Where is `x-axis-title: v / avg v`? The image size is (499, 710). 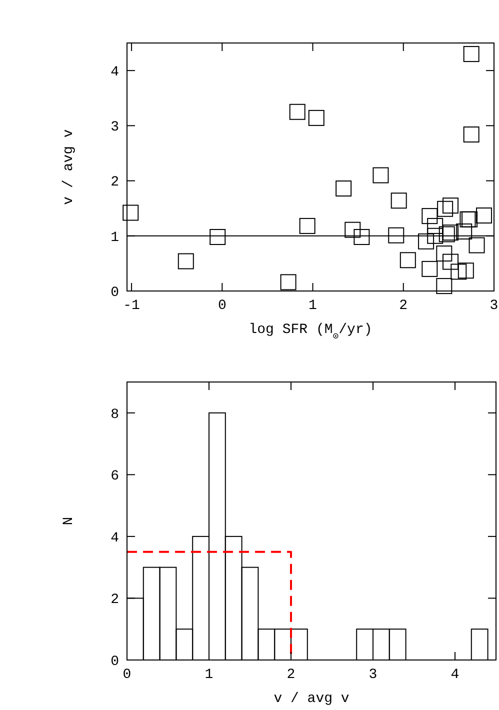
x-axis-title: v / avg v is located at coordinates (312, 699).